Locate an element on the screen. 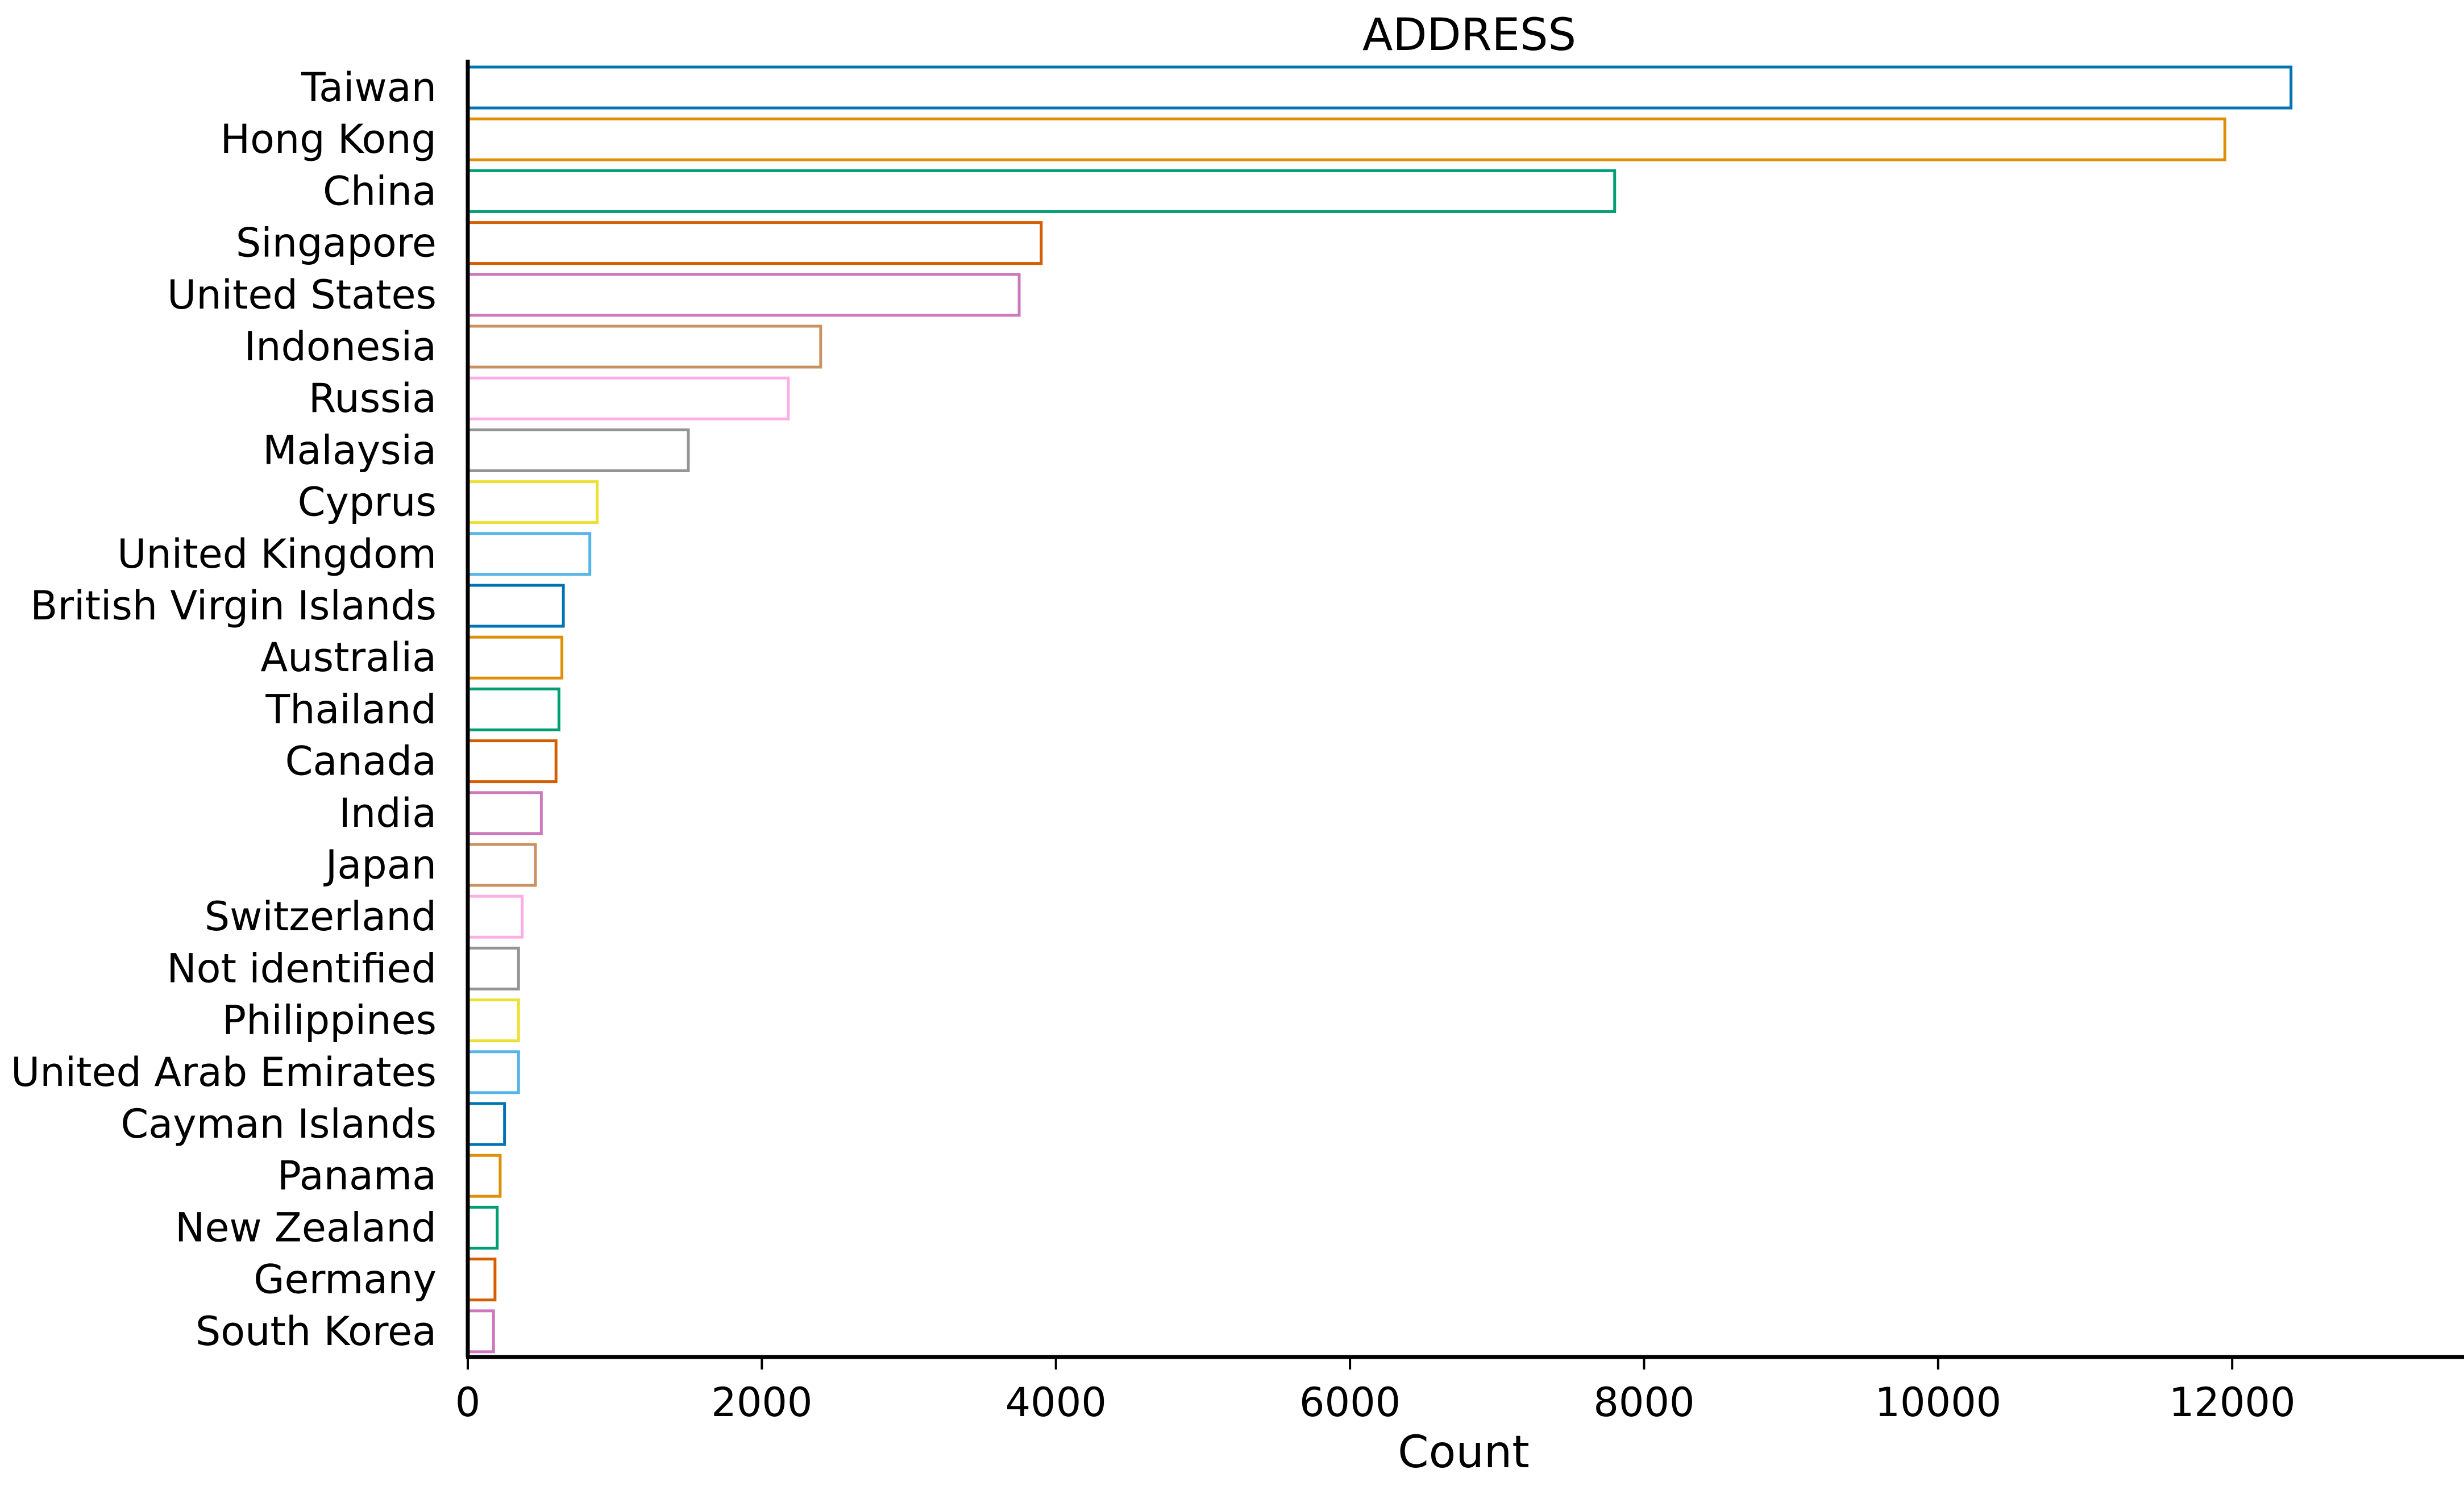  x-tick-label: 10000 is located at coordinates (1938, 1402).